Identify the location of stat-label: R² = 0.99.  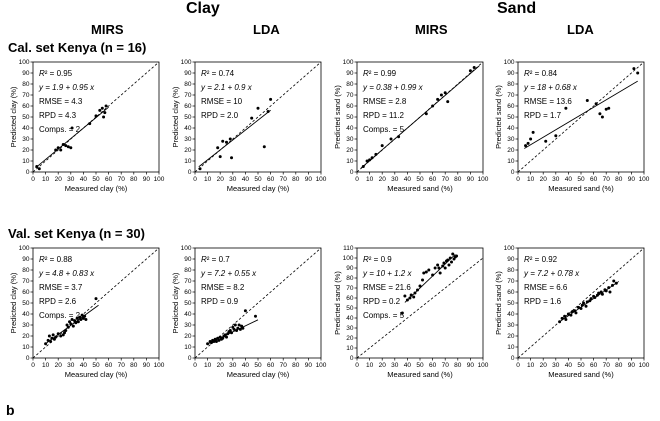
(380, 73).